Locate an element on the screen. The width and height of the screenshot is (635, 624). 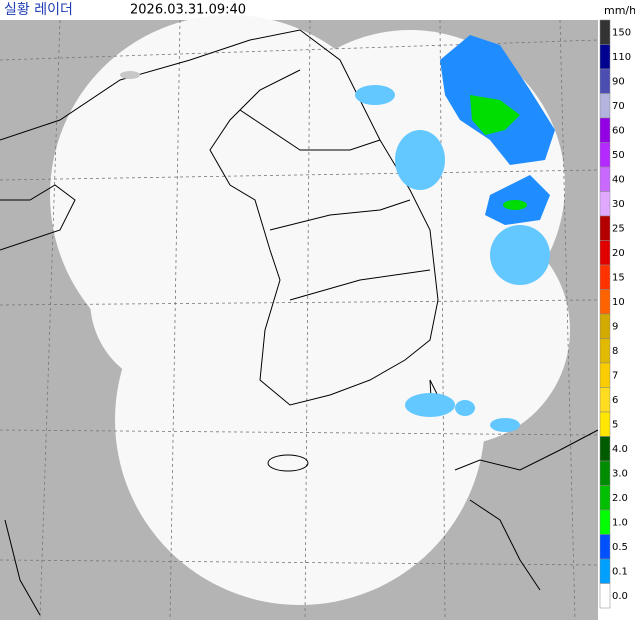
legend-label: 2.0 is located at coordinates (620, 498).